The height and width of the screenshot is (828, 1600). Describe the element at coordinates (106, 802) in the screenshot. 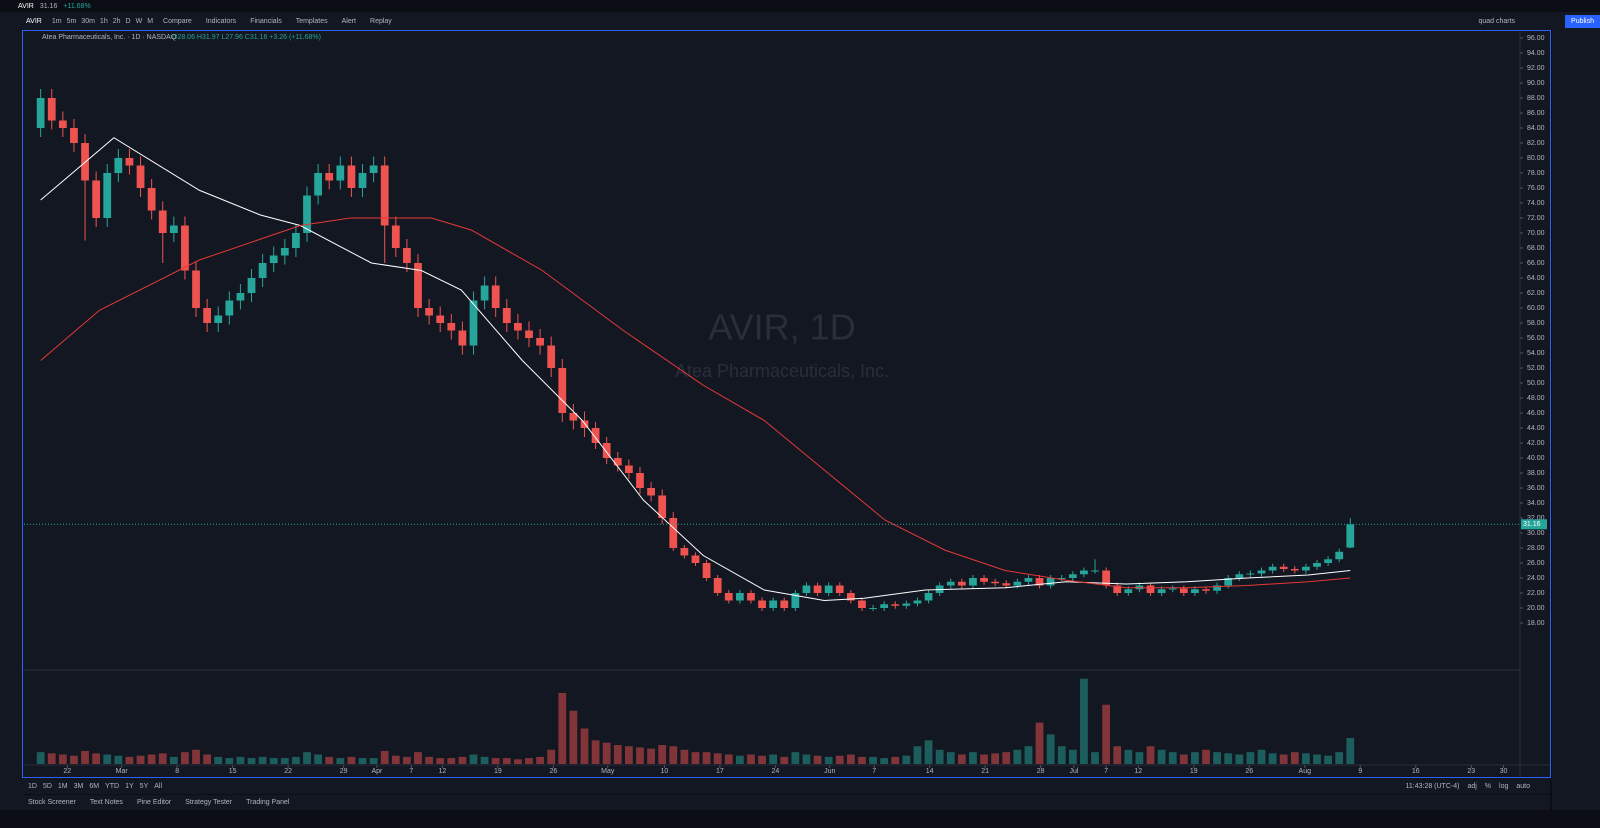

I see `panel-tab: Text Notes` at that location.